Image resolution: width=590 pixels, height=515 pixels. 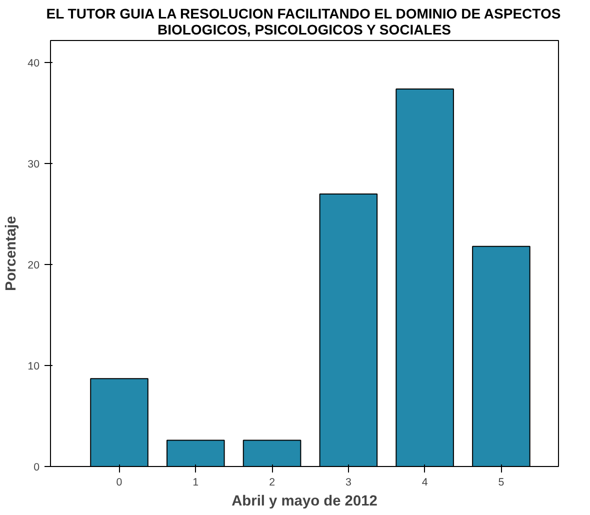 I want to click on x-tick-label: 0, so click(x=119, y=482).